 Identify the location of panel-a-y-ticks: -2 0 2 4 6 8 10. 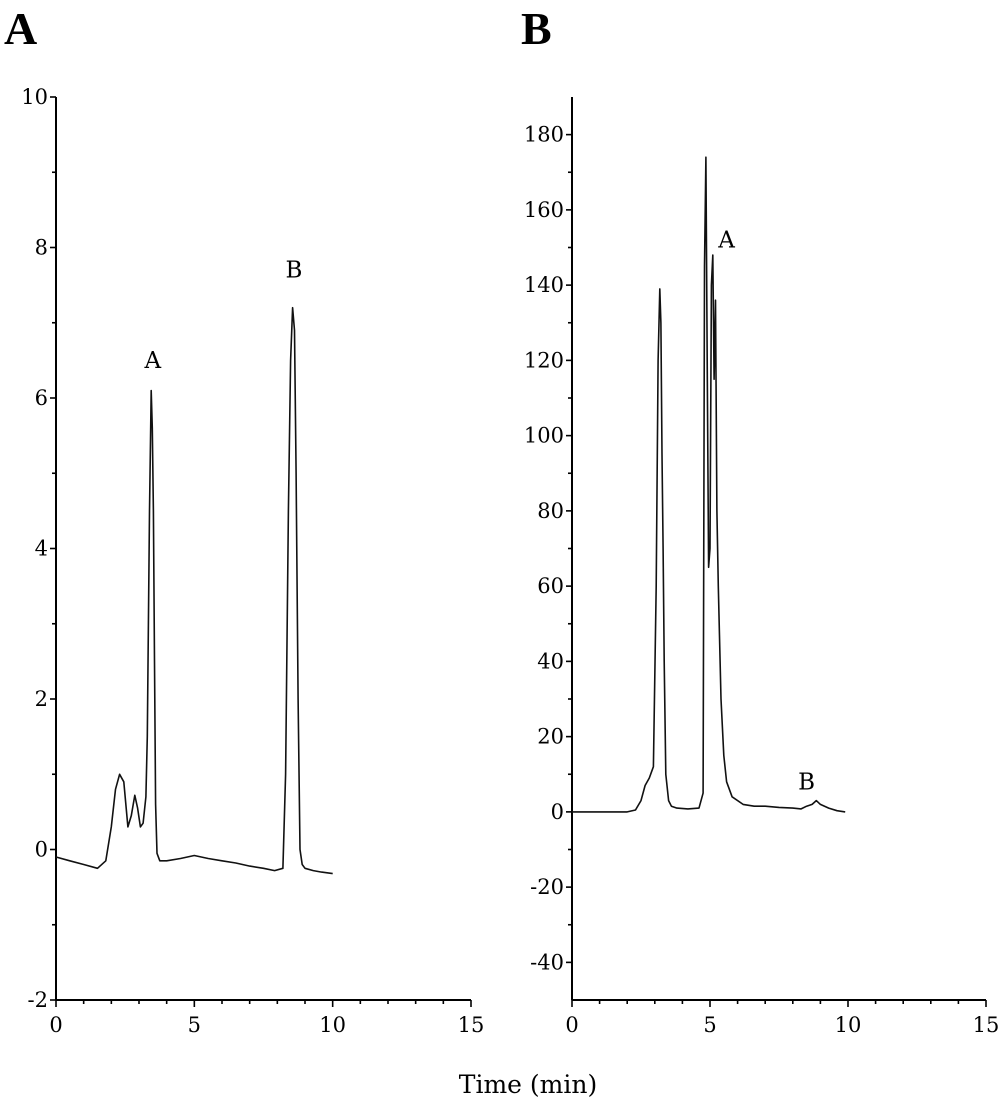
(38, 548).